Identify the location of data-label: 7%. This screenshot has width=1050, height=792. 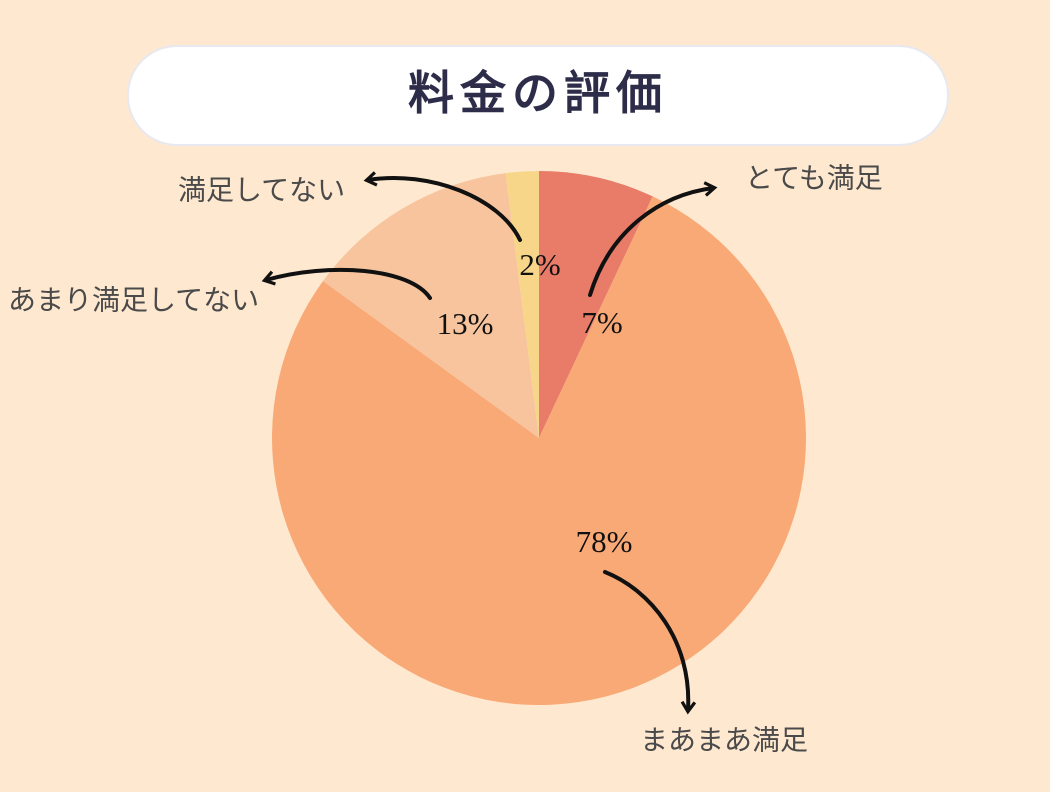
(601, 322).